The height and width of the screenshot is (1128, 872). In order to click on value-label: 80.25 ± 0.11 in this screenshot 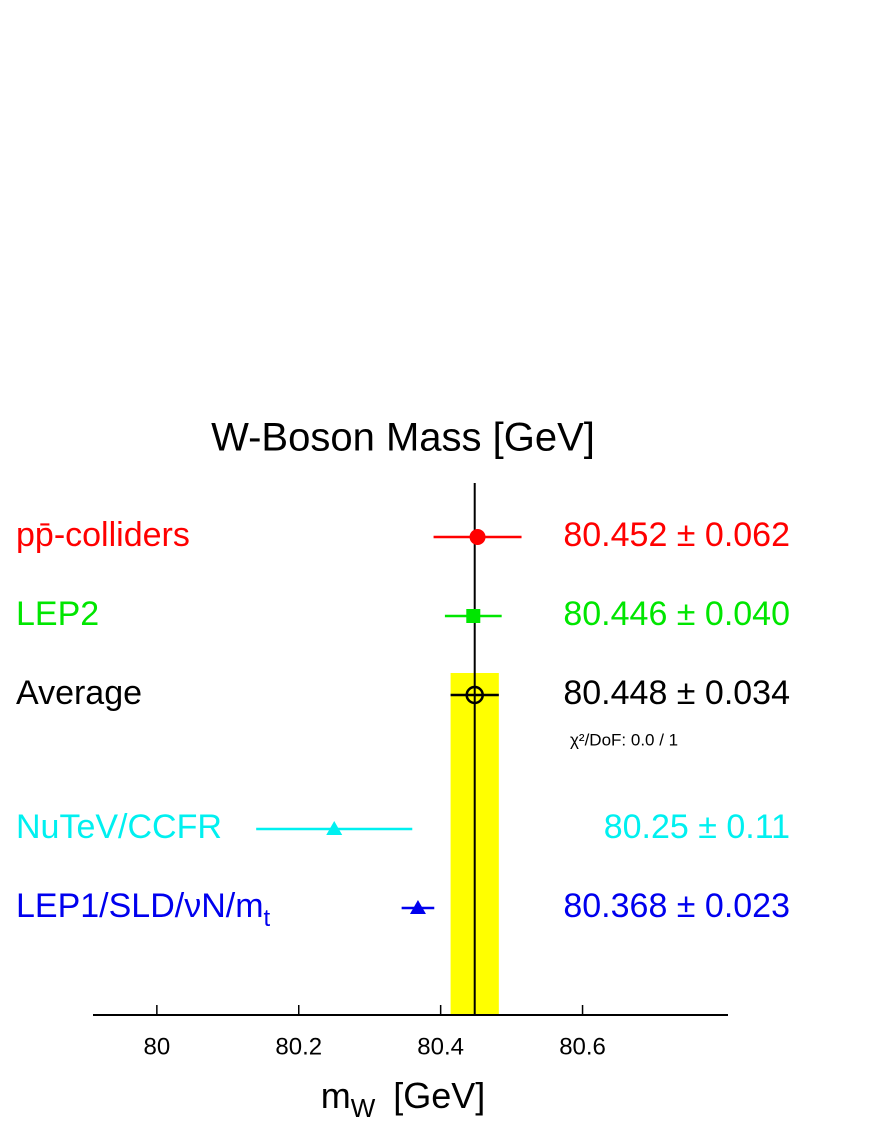, I will do `click(697, 827)`.